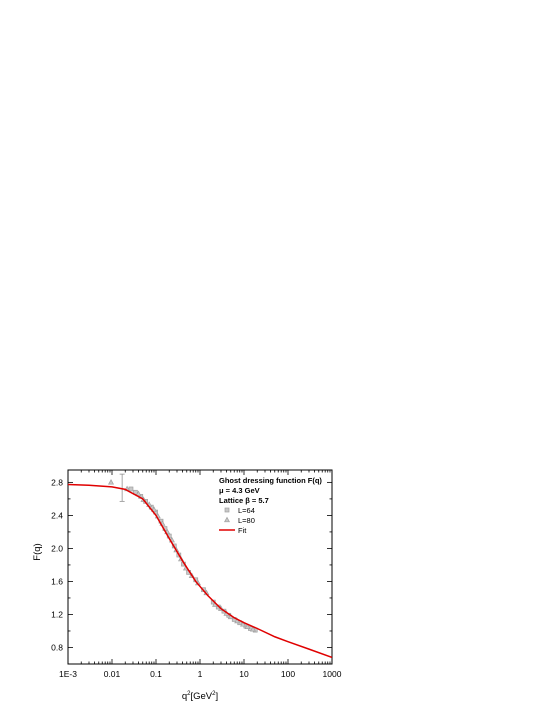  Describe the element at coordinates (217, 696) in the screenshot. I see `x-axis-label-end: ]` at that location.